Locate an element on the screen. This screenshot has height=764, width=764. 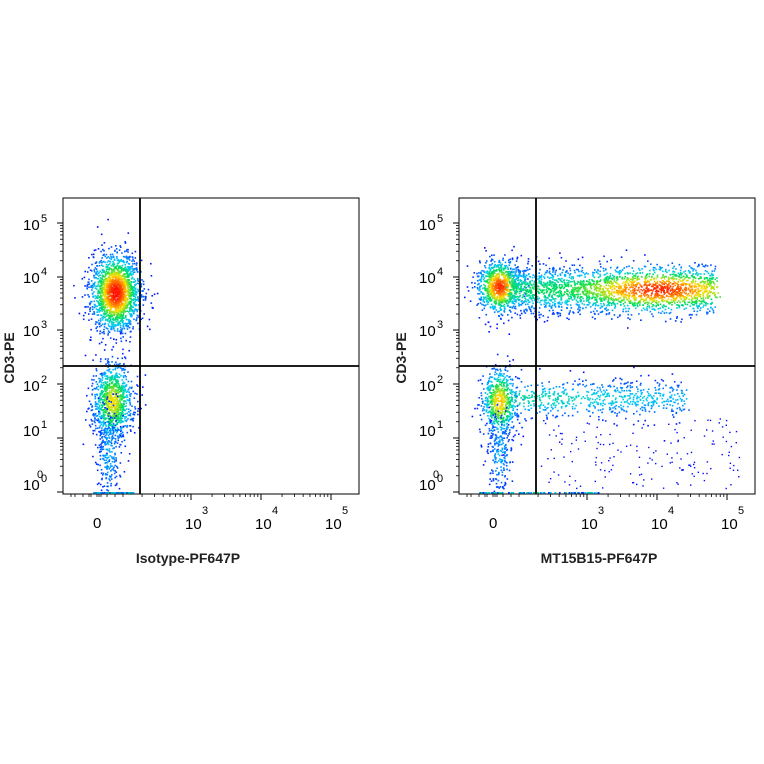
events is located at coordinates (602, 369).